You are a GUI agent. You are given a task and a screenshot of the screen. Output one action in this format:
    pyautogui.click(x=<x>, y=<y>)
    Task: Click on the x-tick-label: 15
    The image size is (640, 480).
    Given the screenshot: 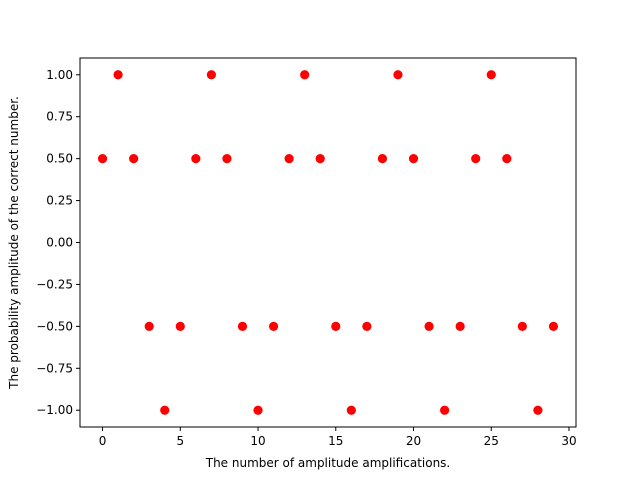 What is the action you would take?
    pyautogui.click(x=335, y=441)
    